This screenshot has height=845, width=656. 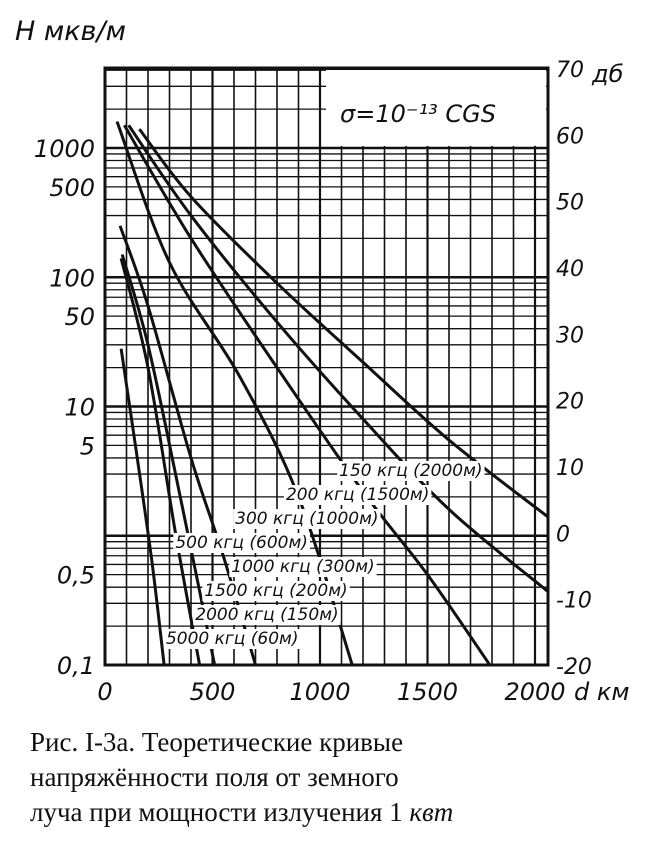 I want to click on y-right-tick-label: 70, so click(x=570, y=70).